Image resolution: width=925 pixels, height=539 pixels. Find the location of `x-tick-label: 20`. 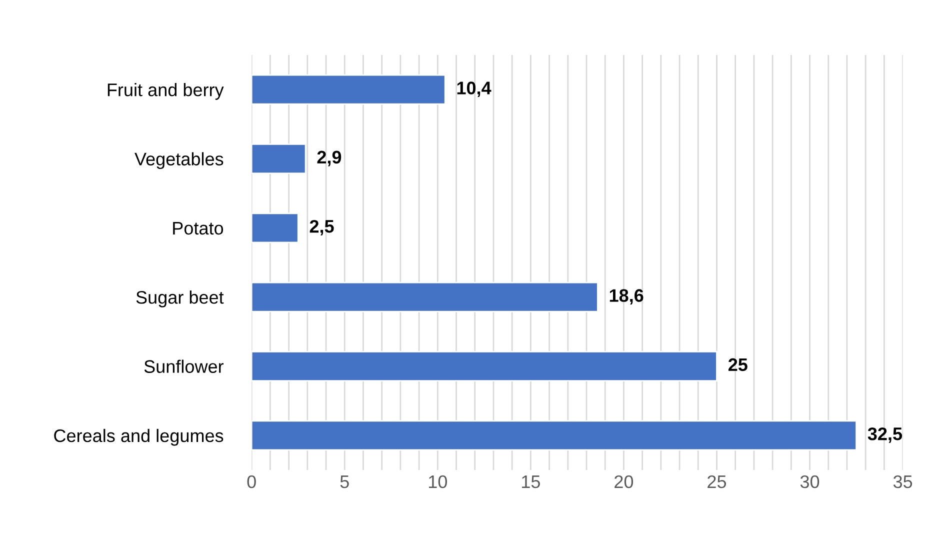

x-tick-label: 20 is located at coordinates (624, 481).